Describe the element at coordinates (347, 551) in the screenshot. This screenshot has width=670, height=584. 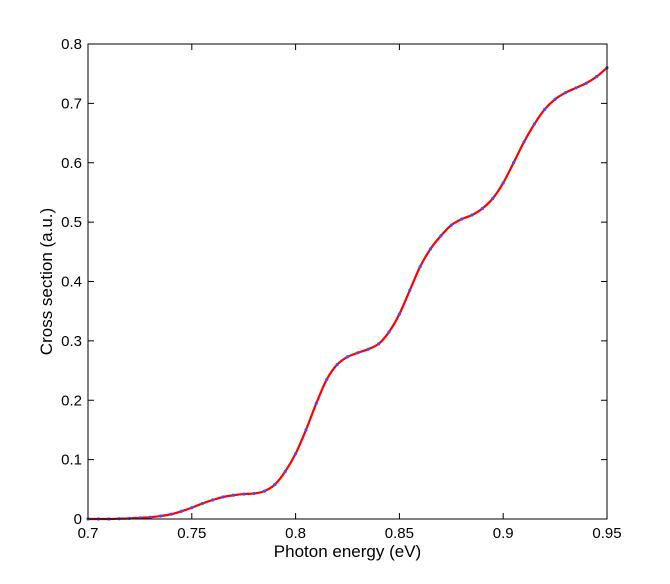
I see `x-axis-label: Photon energy (eV)` at that location.